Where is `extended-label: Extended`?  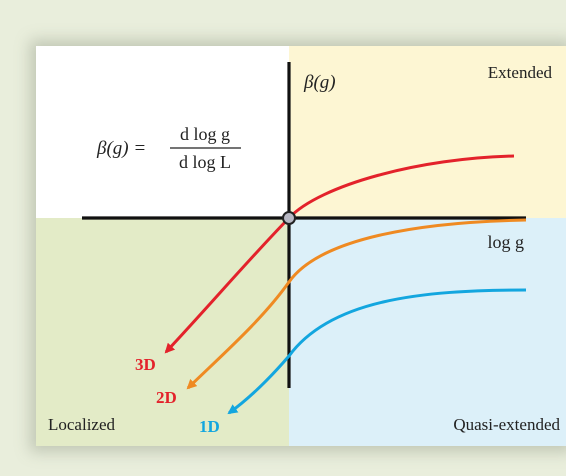 extended-label: Extended is located at coordinates (520, 72).